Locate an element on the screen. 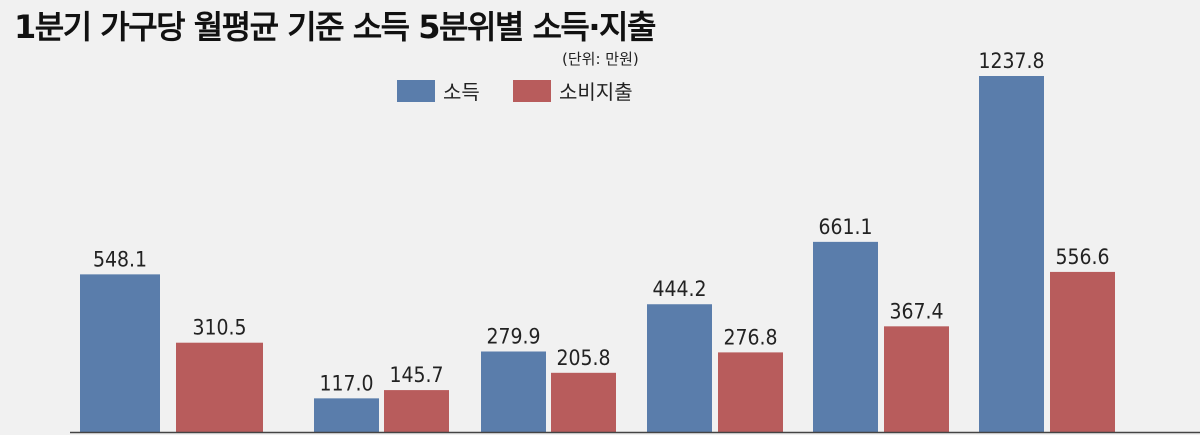 The width and height of the screenshot is (1200, 435). unit-label: (단위: 만원) is located at coordinates (600, 59).